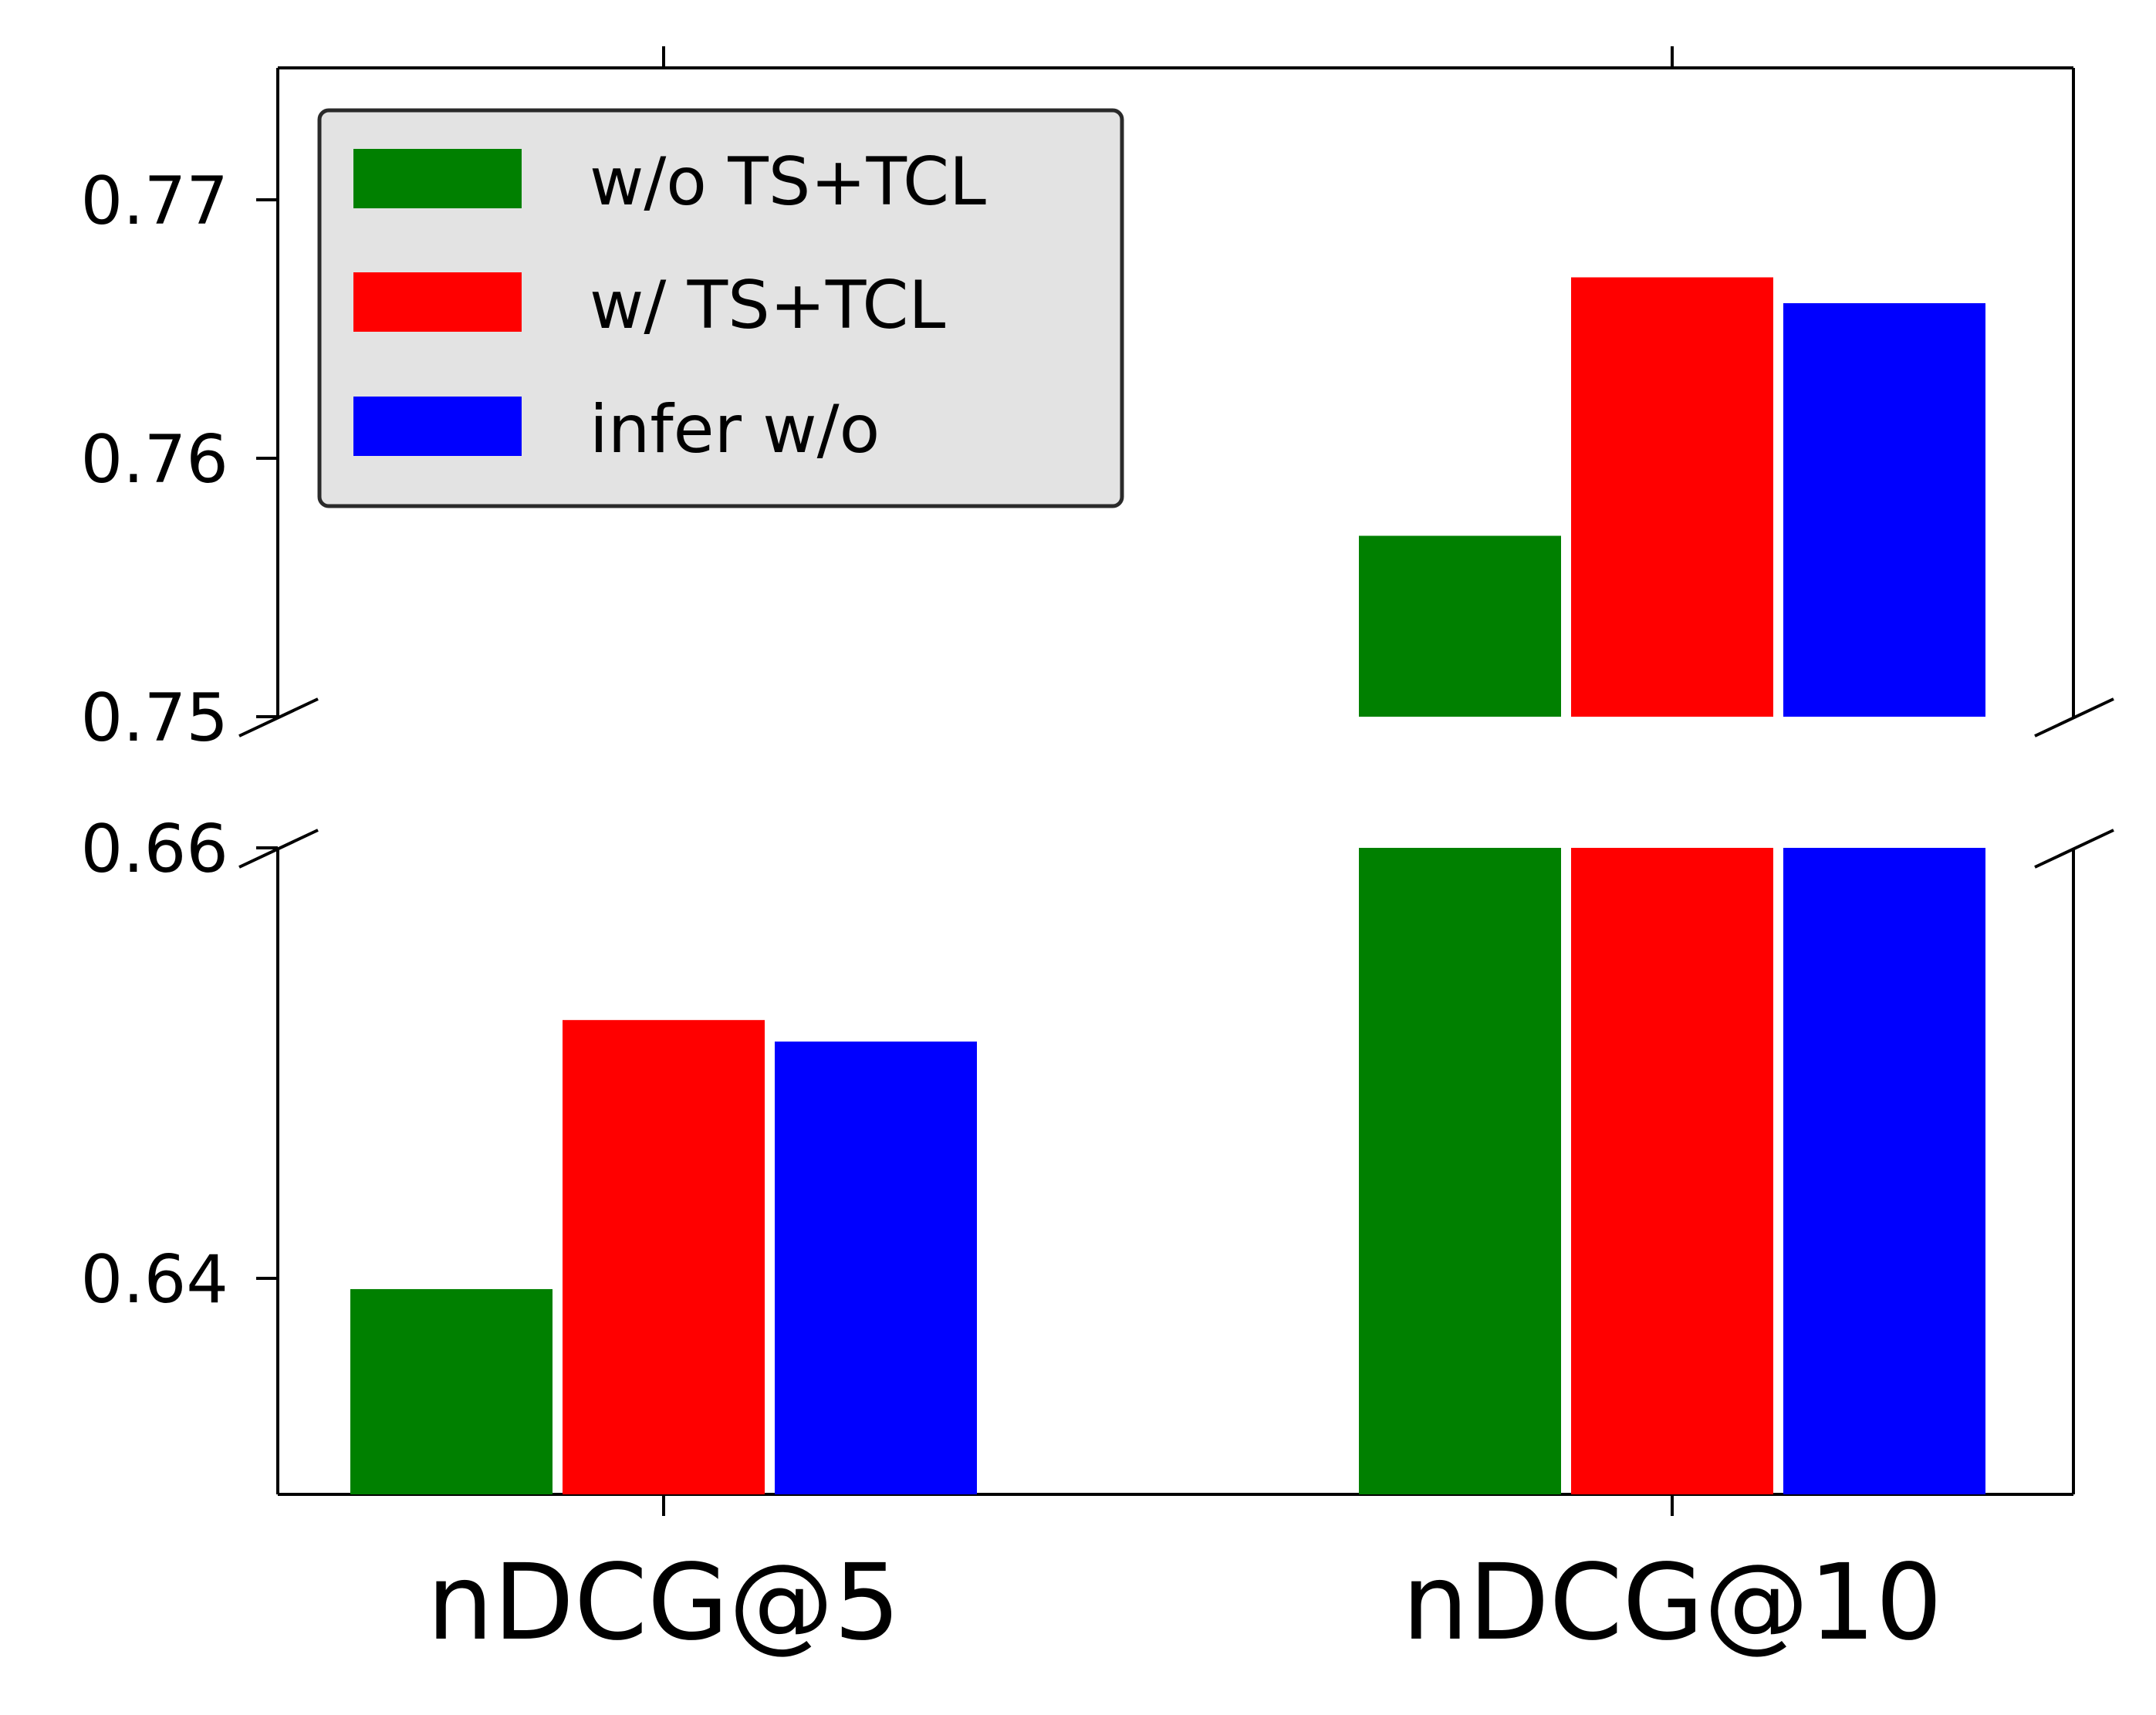  I want to click on bar-lower-nDCG@10-w/ TS+TCL, so click(1672, 1171).